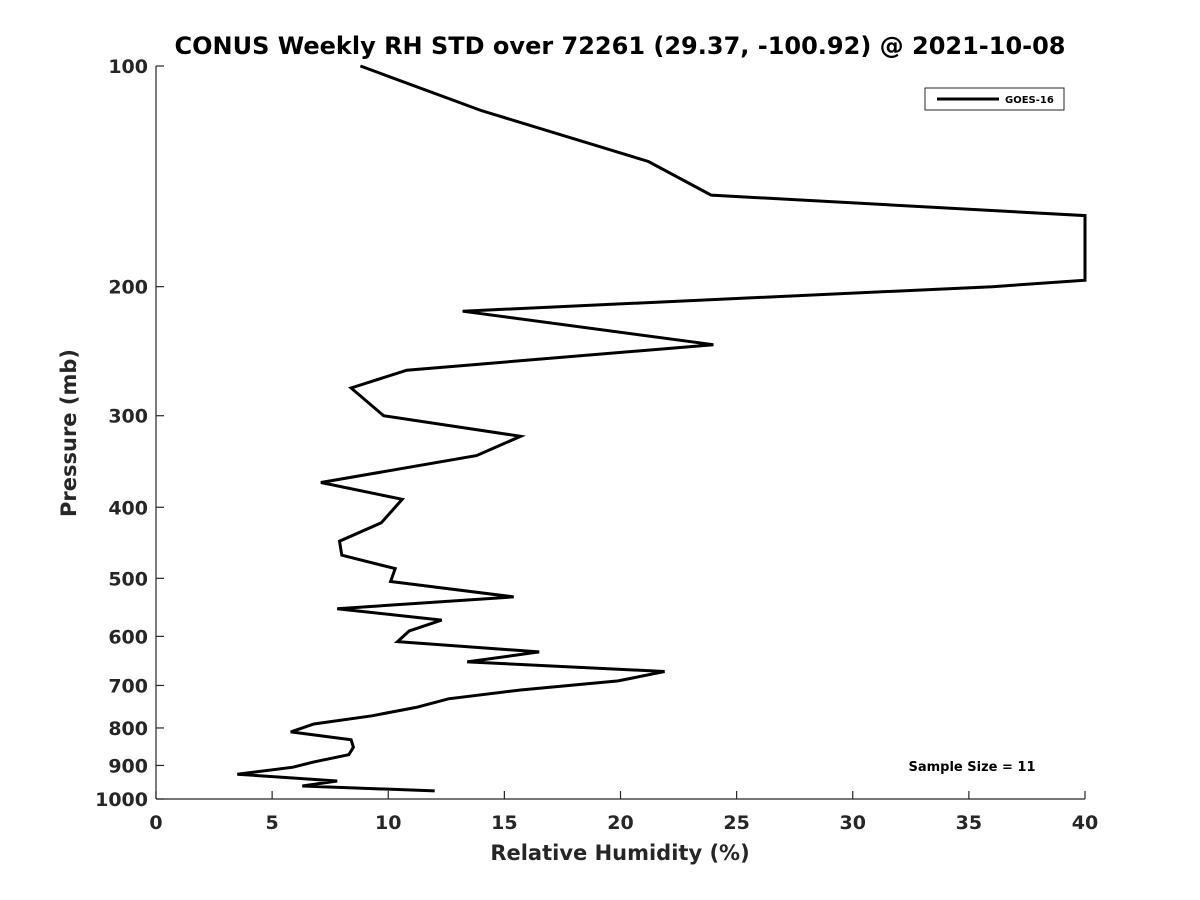 Image resolution: width=1200 pixels, height=900 pixels. Describe the element at coordinates (69, 433) in the screenshot. I see `y-axis-label: Pressure (mb)` at that location.